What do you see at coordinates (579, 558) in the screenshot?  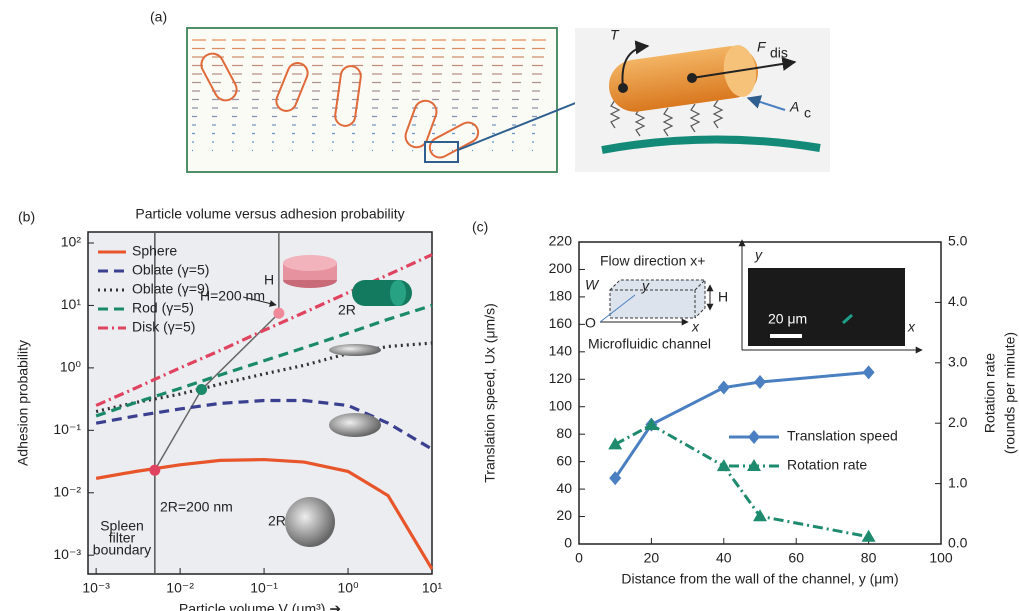 I see `x-tick-label: 0` at bounding box center [579, 558].